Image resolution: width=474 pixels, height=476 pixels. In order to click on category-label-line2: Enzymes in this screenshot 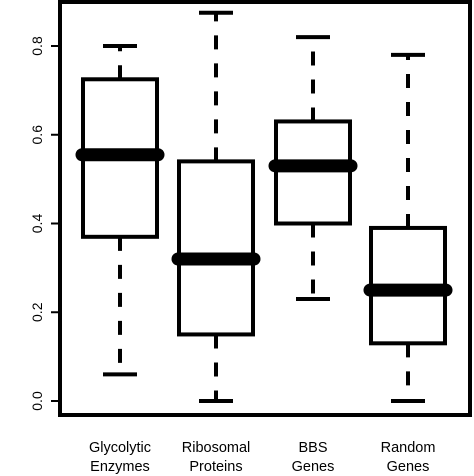, I will do `click(120, 467)`.